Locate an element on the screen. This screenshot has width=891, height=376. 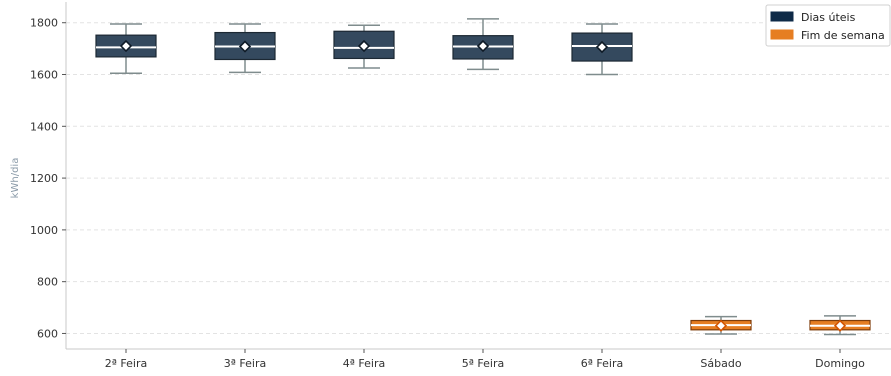
y-tick-label: 1600 is located at coordinates (44, 75).